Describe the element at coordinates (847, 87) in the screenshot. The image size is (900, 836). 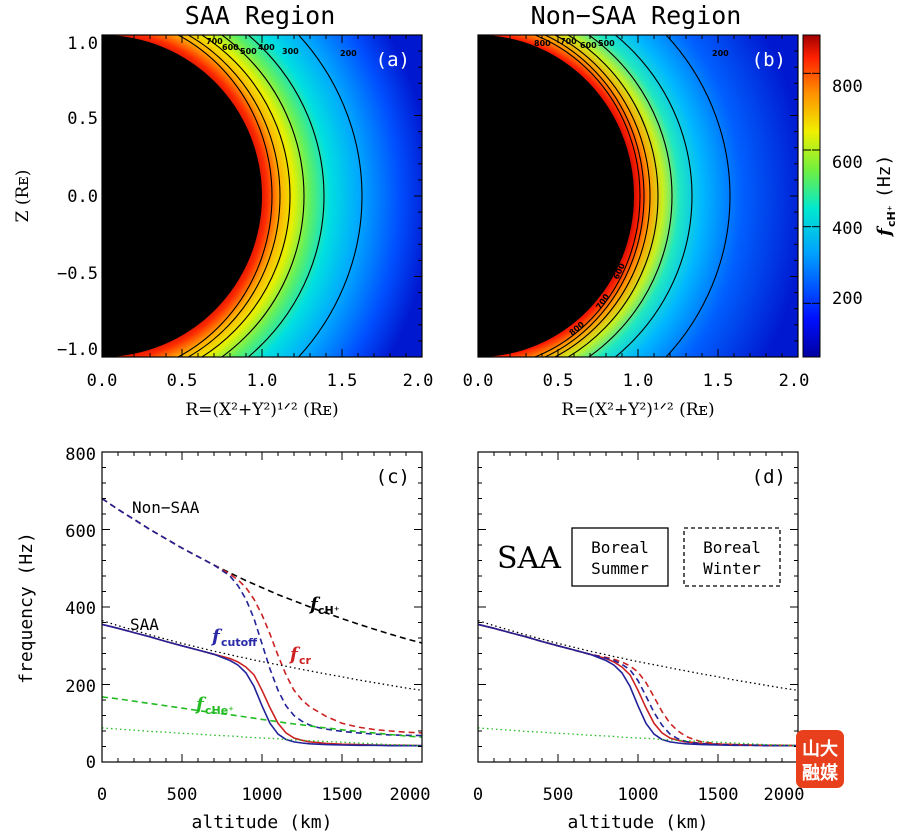
I see `colorbar-tick: 800` at that location.